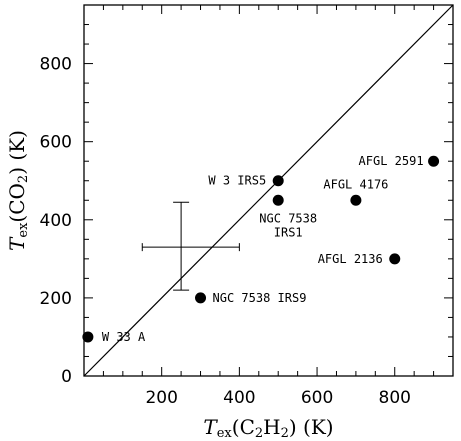  I want to click on x-tick-label: 200, so click(161, 398).